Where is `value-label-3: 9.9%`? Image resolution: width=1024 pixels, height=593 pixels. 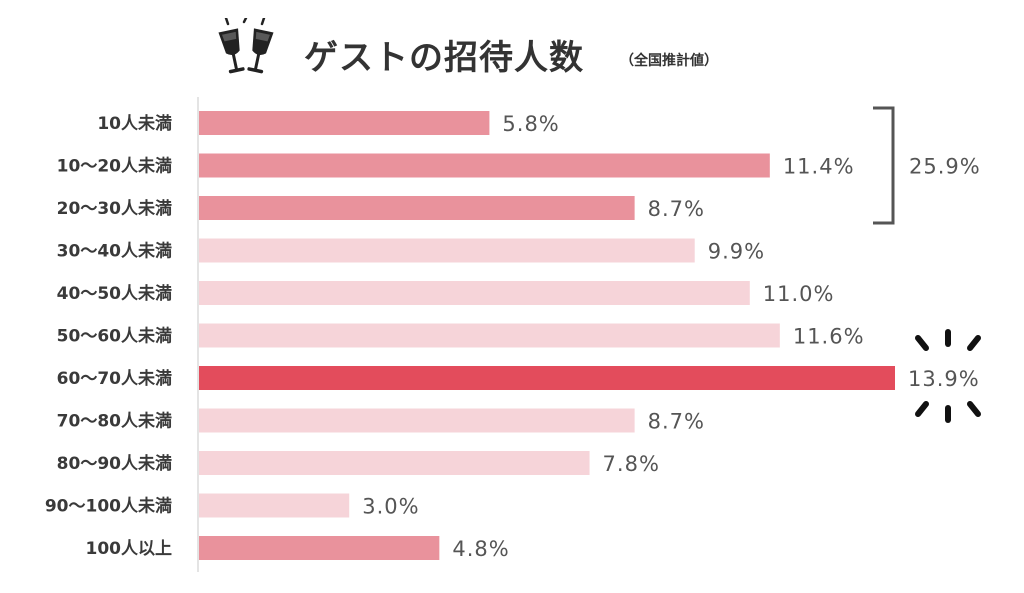
value-label-3: 9.9% is located at coordinates (736, 252).